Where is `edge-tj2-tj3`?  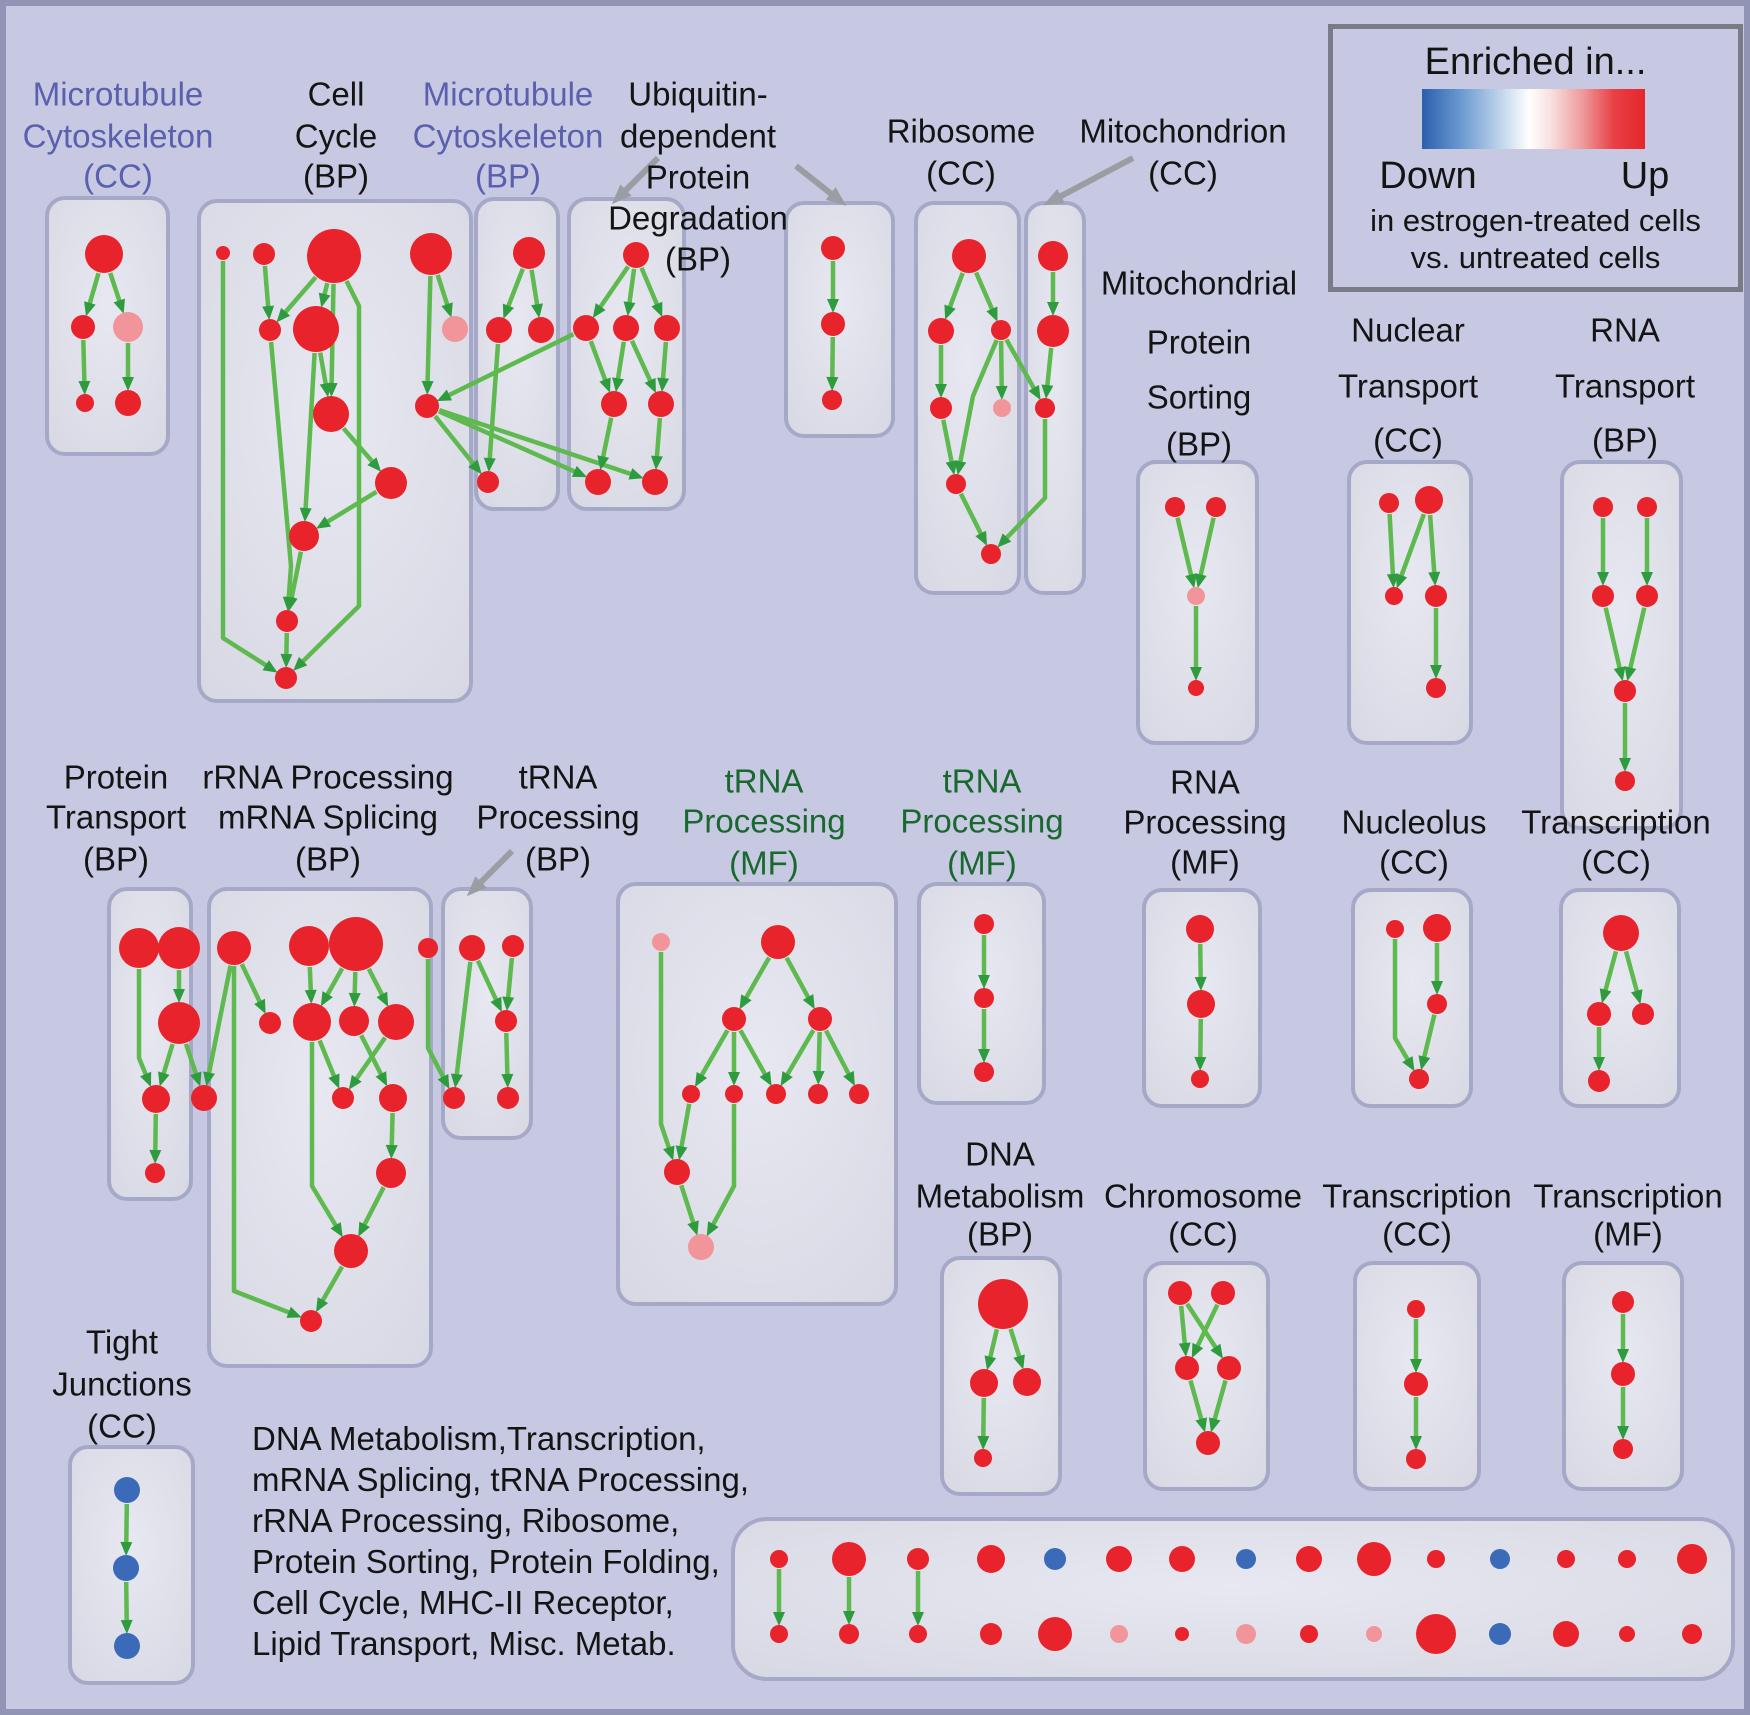
edge-tj2-tj3 is located at coordinates (126, 1607).